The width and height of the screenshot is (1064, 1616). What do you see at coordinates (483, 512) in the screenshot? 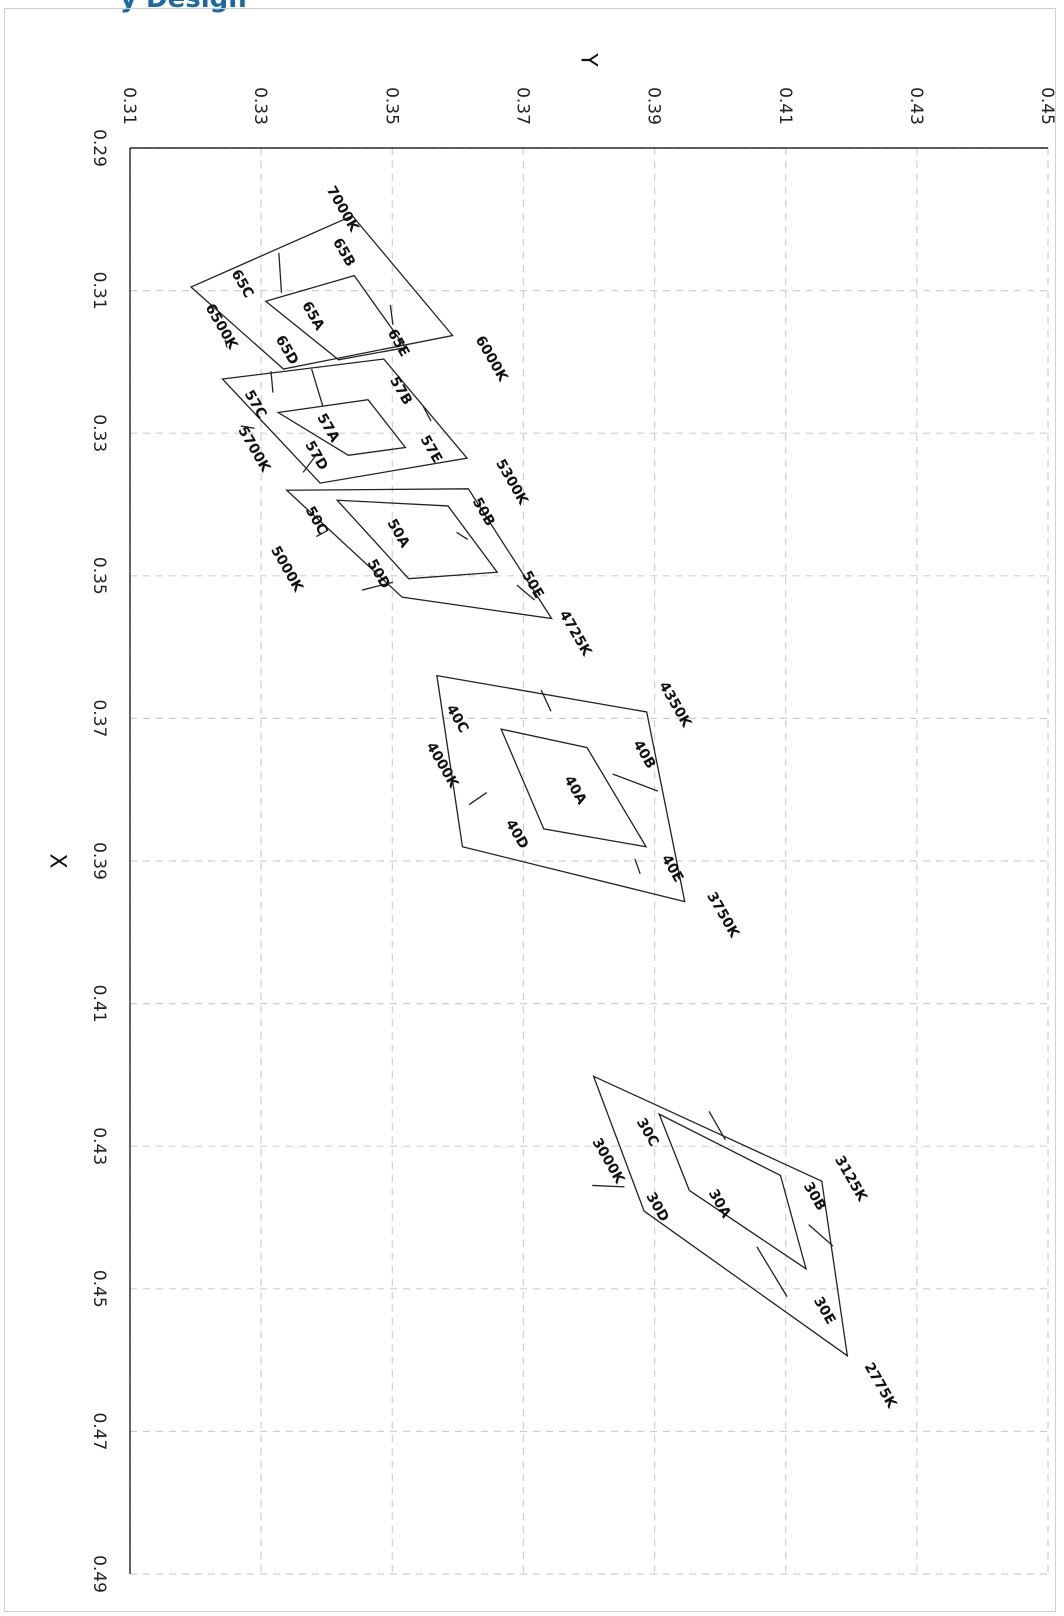
I see `bin-label: 50B` at bounding box center [483, 512].